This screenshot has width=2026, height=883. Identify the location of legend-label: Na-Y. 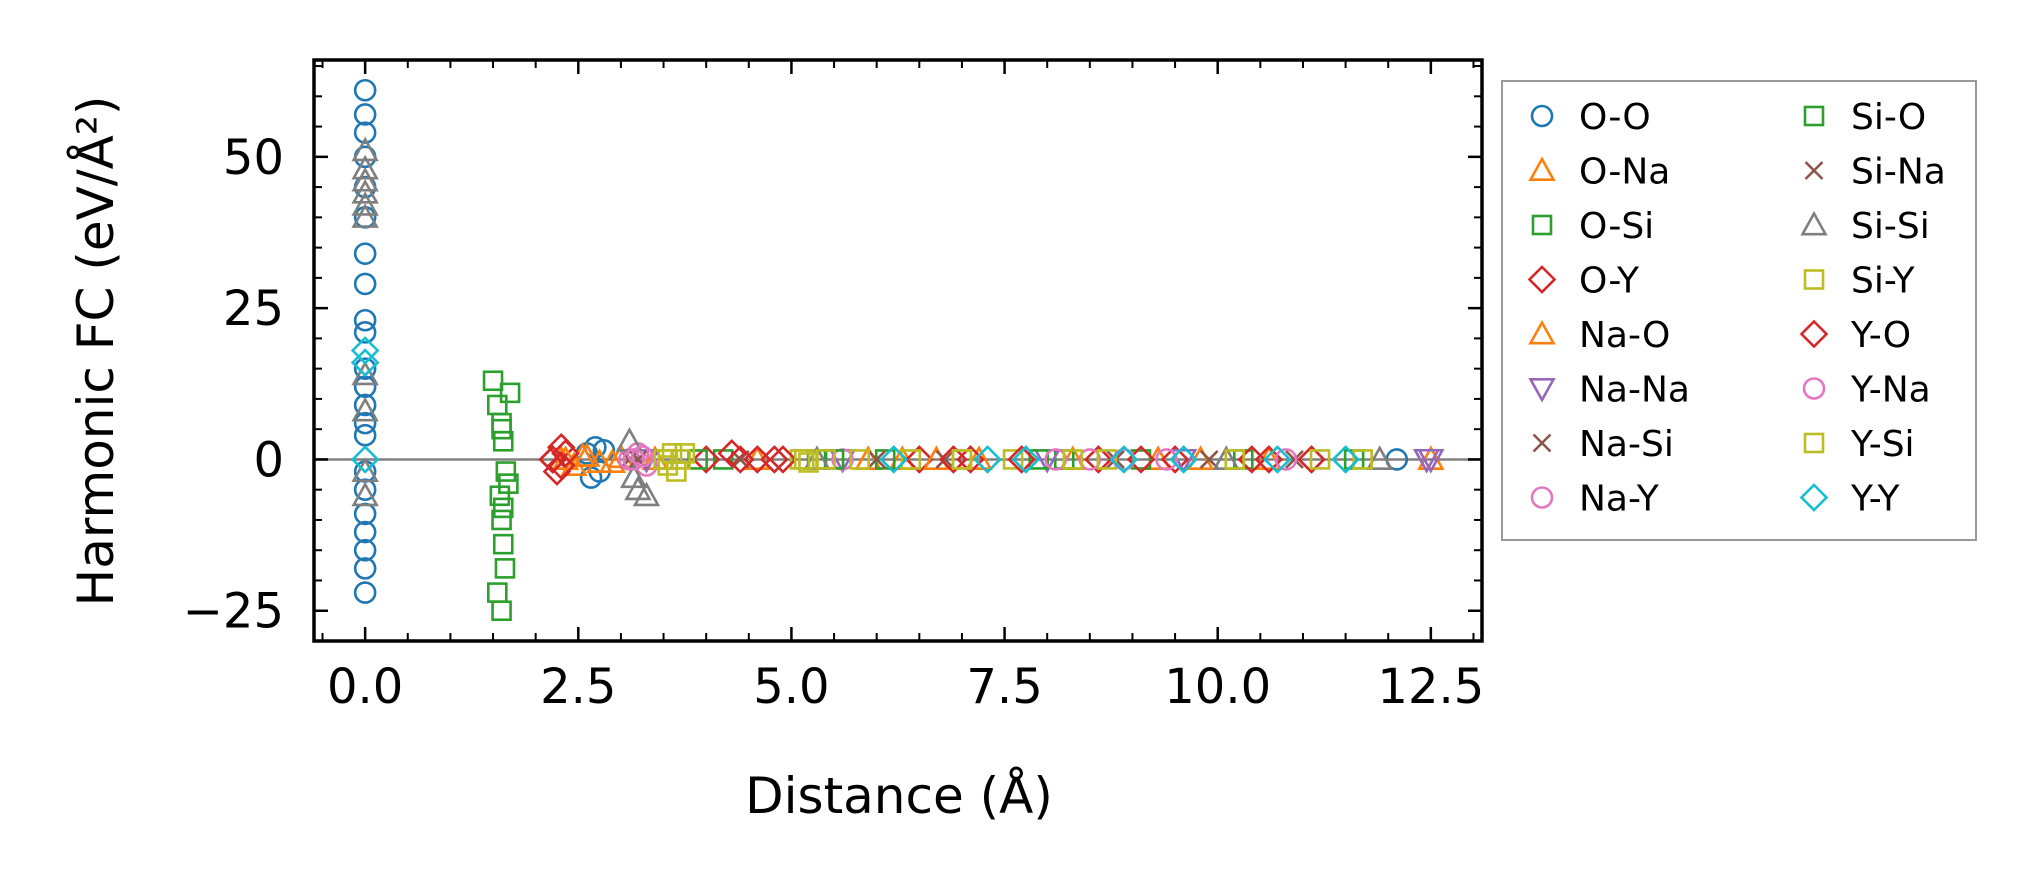
(1619, 499).